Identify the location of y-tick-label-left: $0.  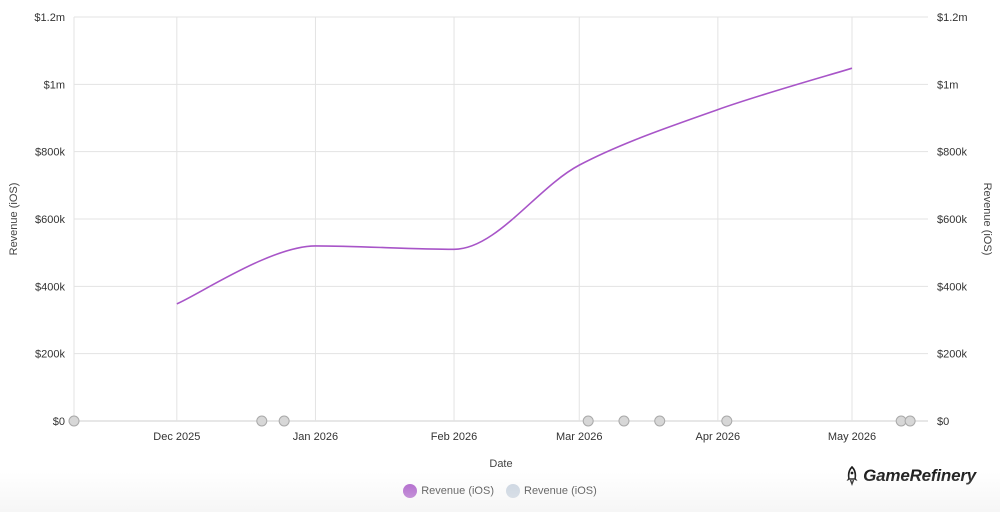
(59, 422).